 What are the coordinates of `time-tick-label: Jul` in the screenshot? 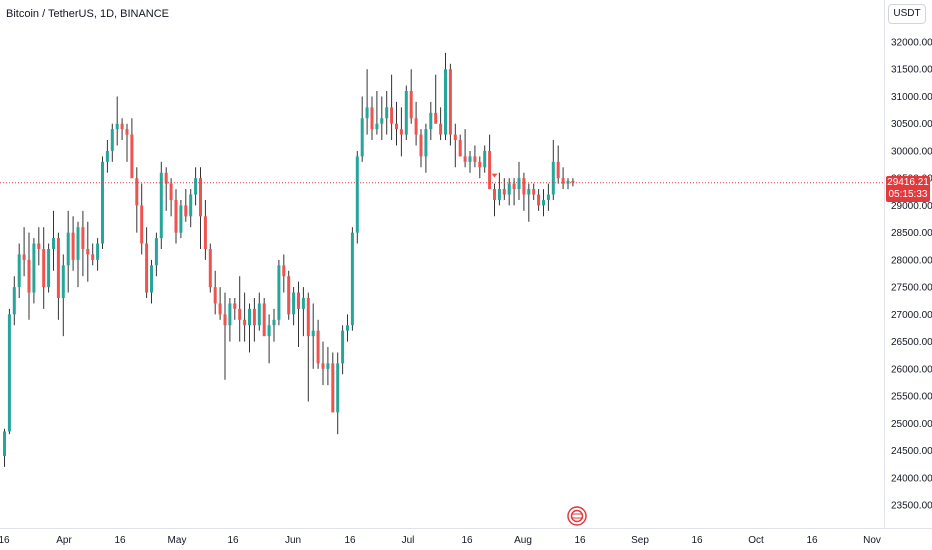 It's located at (408, 540).